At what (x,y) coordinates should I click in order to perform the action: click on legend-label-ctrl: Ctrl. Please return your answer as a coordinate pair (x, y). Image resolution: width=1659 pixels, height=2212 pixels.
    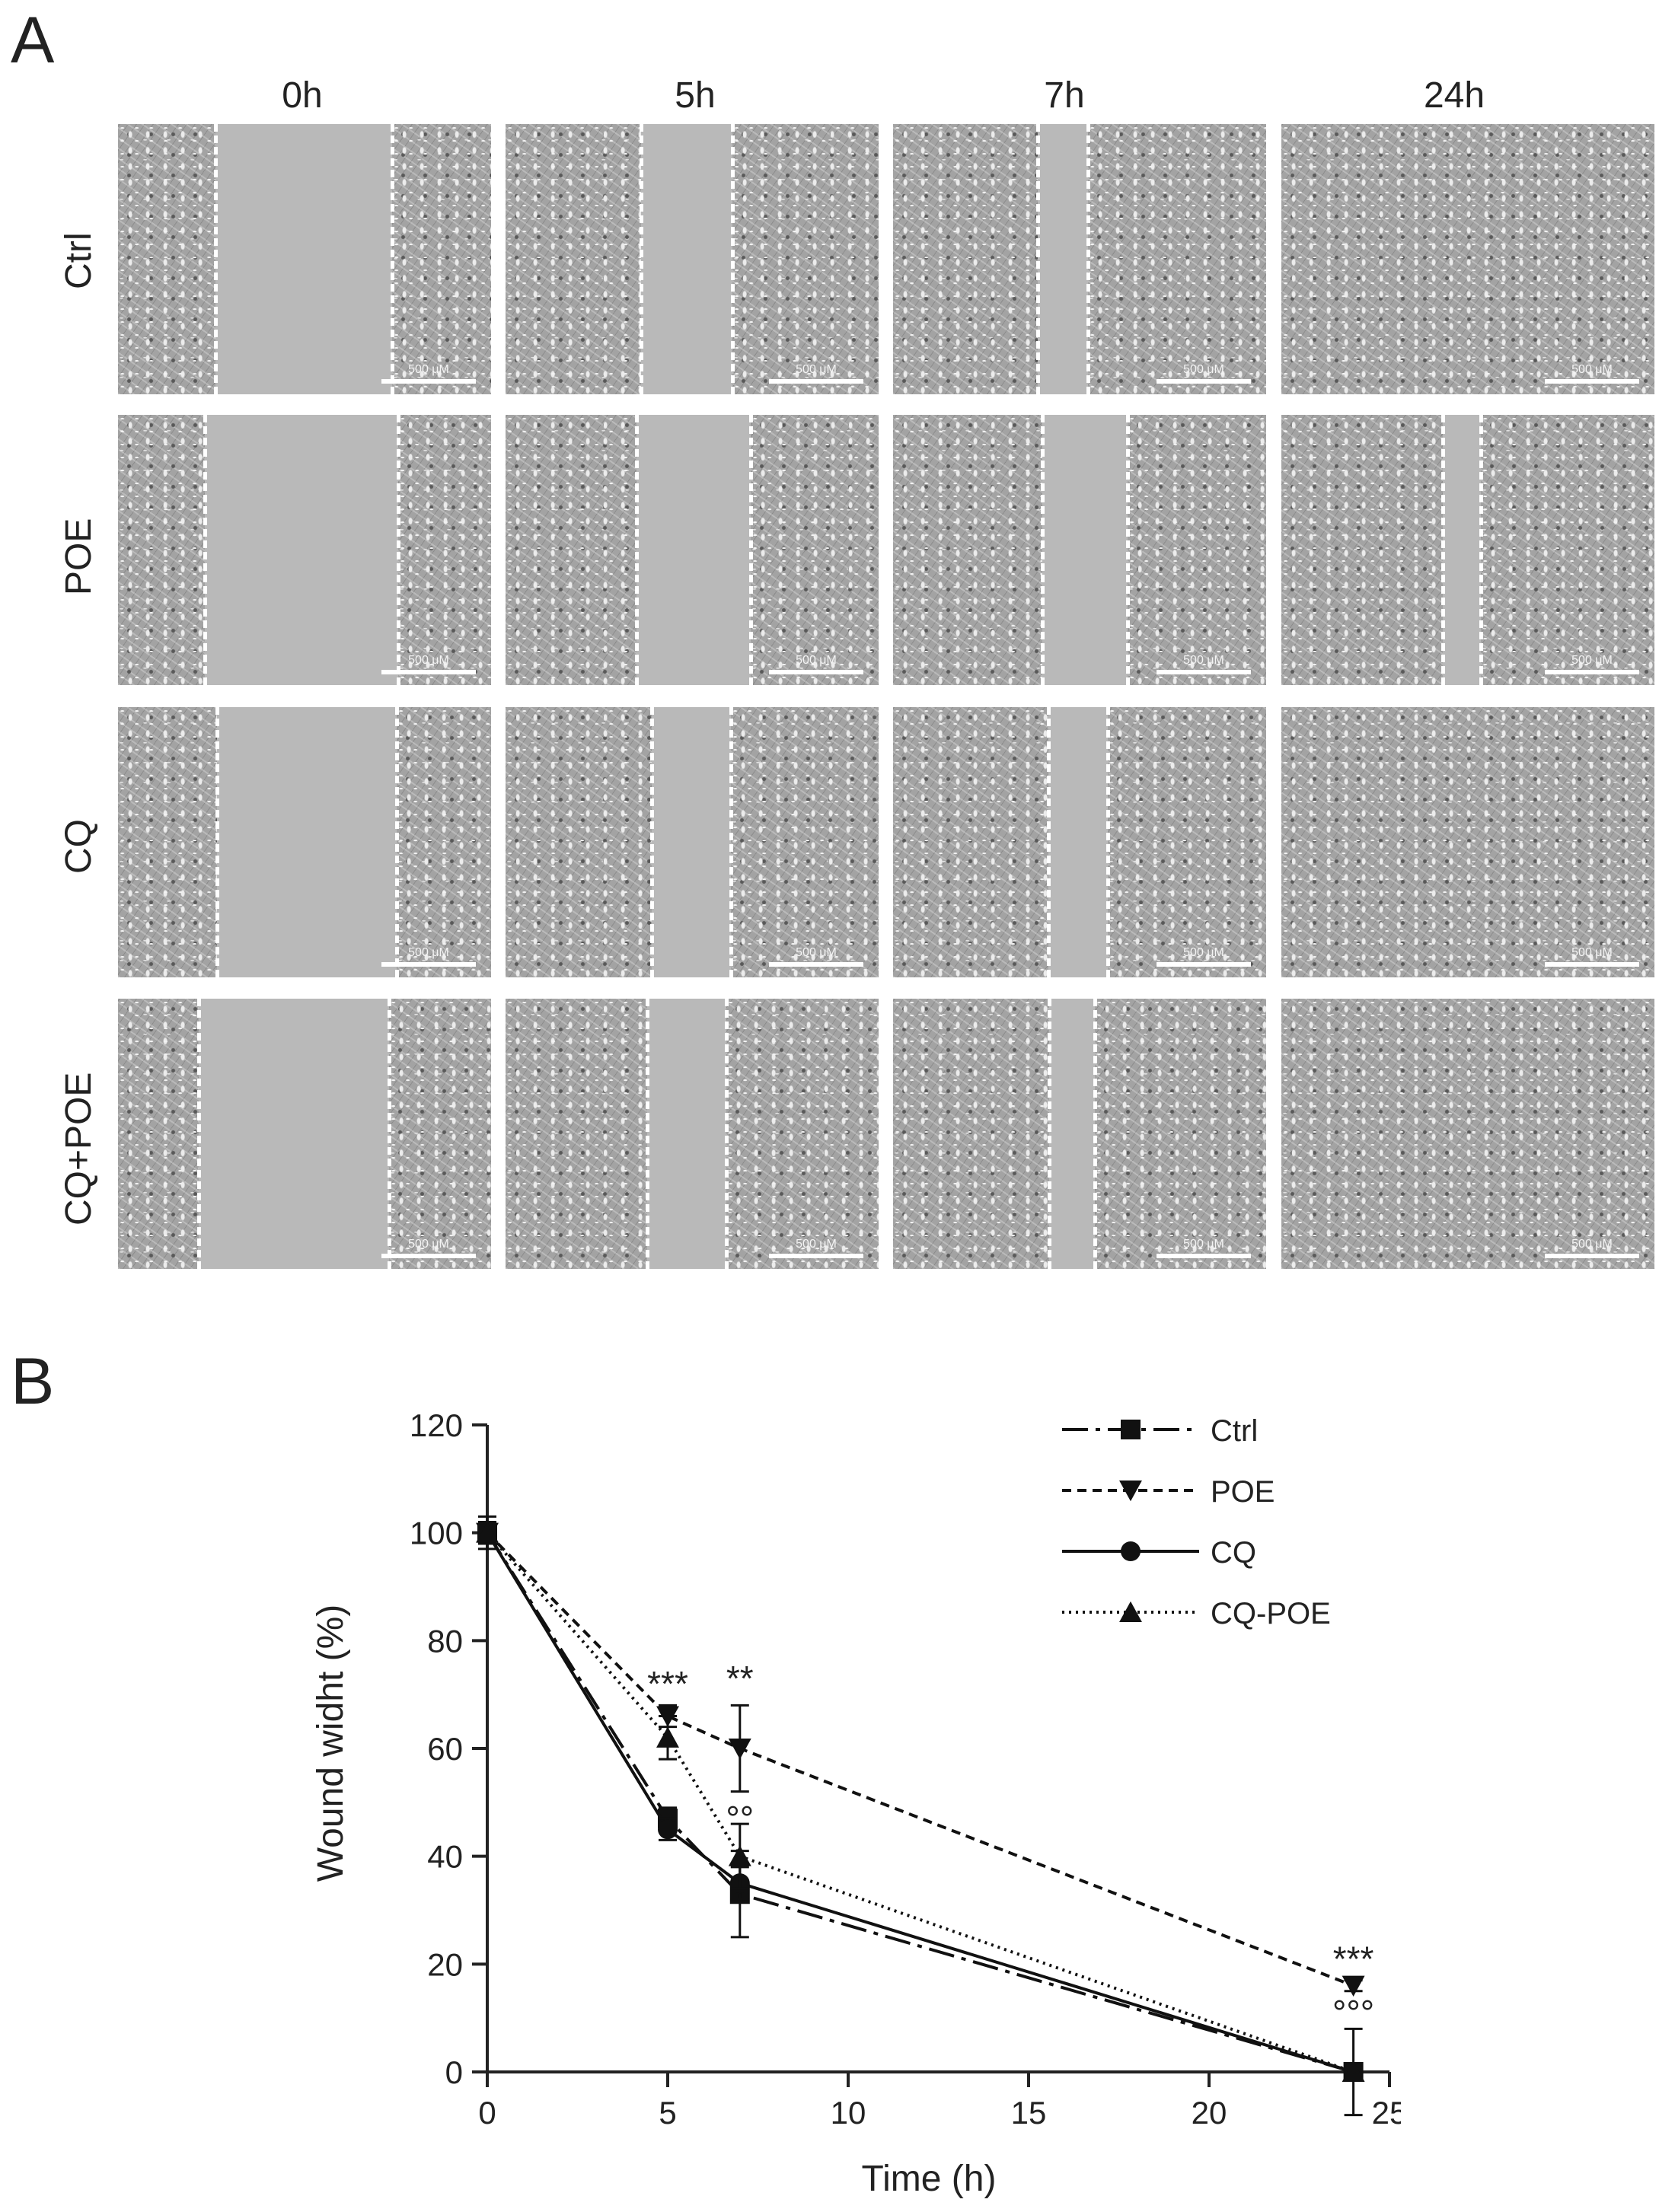
    Looking at the image, I should click on (1234, 1431).